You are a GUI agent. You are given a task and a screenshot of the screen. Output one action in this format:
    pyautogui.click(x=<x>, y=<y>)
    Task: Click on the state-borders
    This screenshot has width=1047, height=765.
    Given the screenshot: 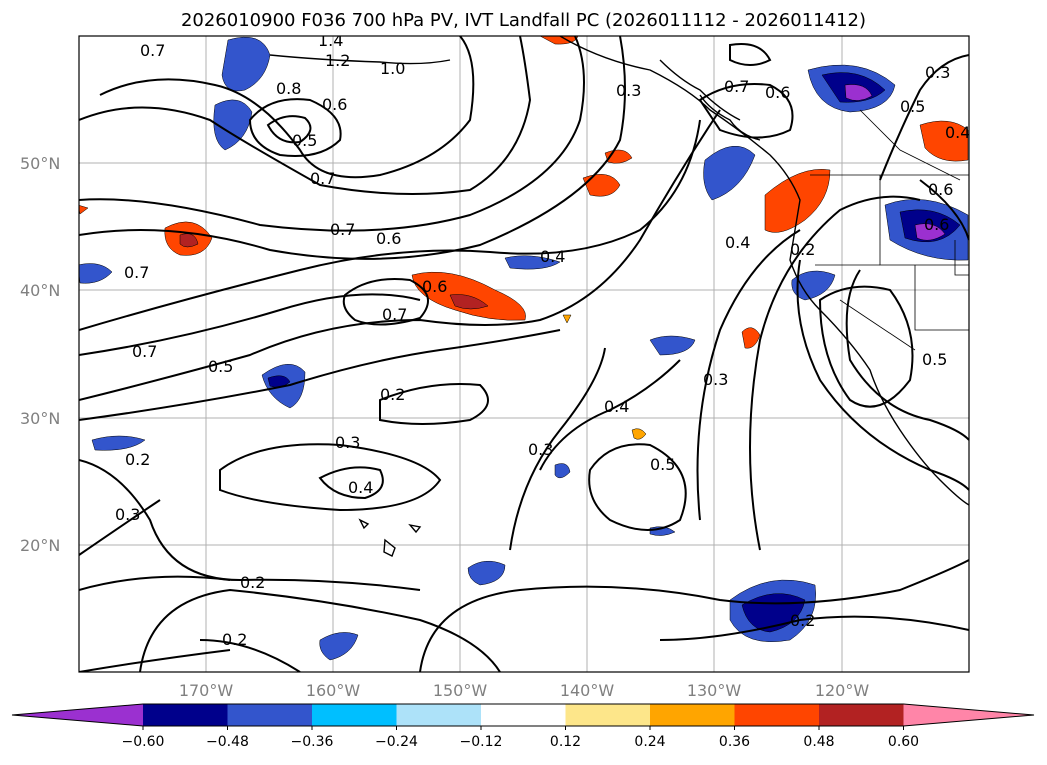 What is the action you would take?
    pyautogui.click(x=889, y=230)
    